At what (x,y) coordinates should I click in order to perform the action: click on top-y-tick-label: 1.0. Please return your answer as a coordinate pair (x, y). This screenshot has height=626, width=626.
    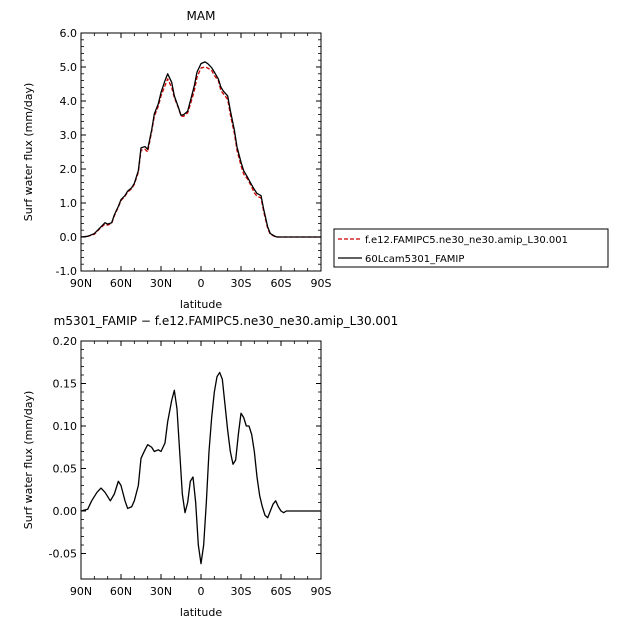
    Looking at the image, I should click on (69, 203).